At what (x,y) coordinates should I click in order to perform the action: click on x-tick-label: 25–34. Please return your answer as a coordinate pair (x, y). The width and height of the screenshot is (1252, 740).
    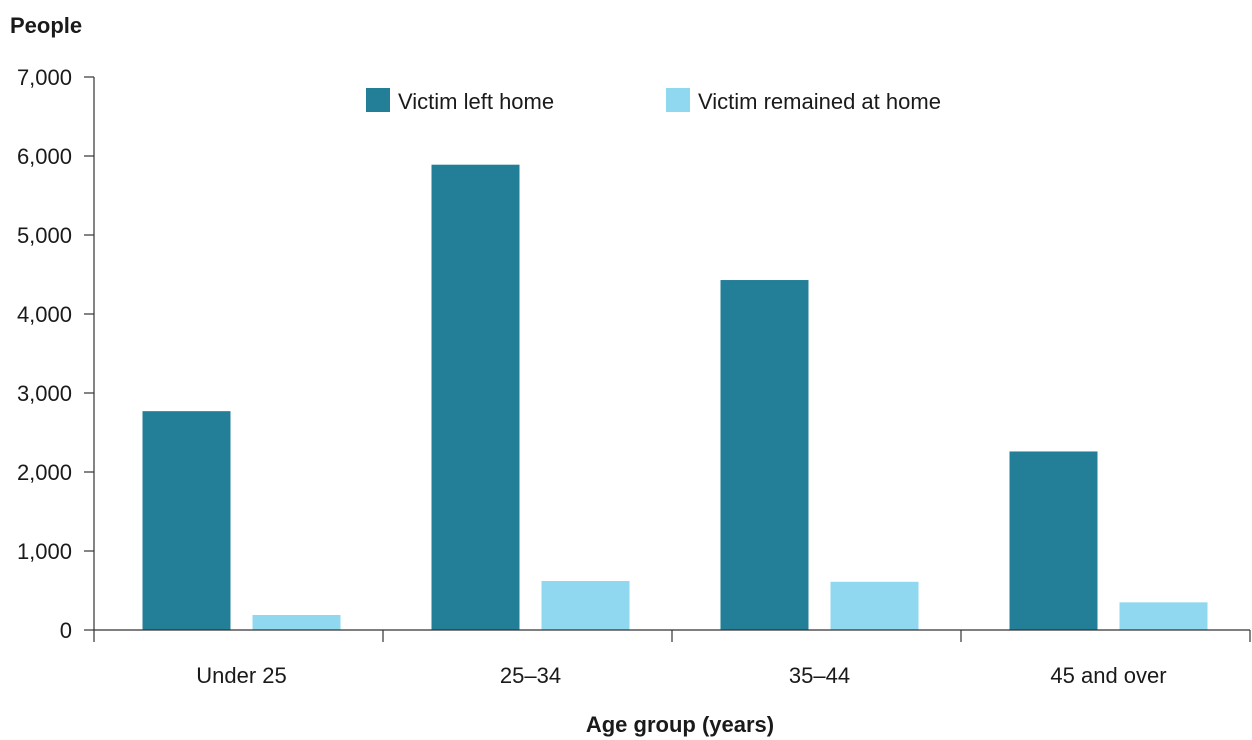
    Looking at the image, I should click on (530, 675).